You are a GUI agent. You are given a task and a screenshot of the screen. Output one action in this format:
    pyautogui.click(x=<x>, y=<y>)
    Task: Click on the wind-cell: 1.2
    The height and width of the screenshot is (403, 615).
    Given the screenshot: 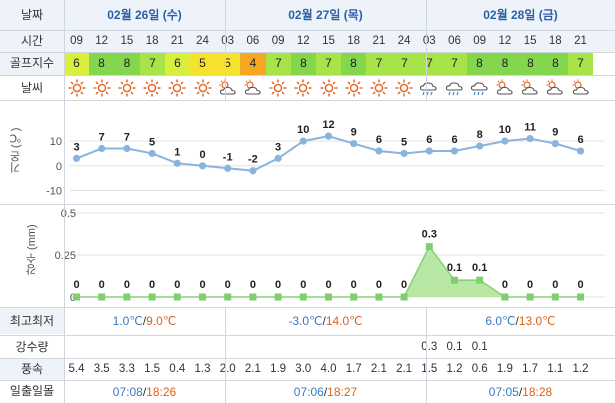 What is the action you would take?
    pyautogui.click(x=580, y=369)
    